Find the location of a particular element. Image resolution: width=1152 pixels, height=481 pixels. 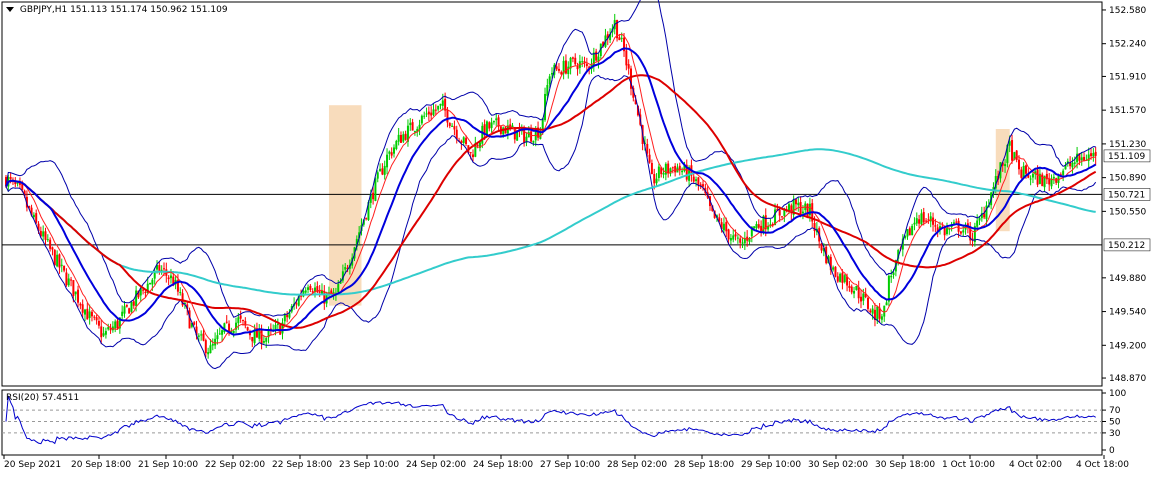

time-tick-label: 28 Sep 02:00 is located at coordinates (637, 465).